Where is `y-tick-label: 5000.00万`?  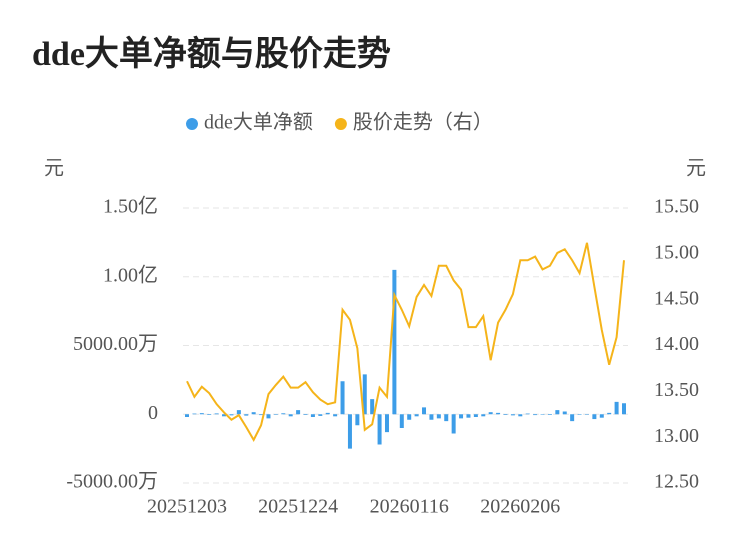
y-tick-label: 5000.00万 is located at coordinates (115, 344).